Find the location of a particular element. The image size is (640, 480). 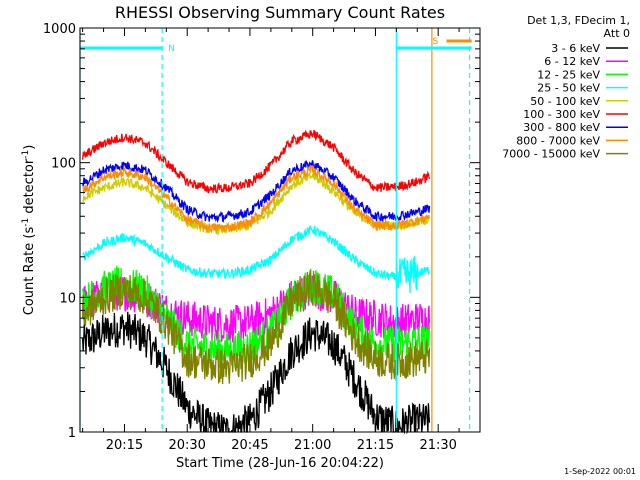

x-tick-label: 21:00 is located at coordinates (312, 445).